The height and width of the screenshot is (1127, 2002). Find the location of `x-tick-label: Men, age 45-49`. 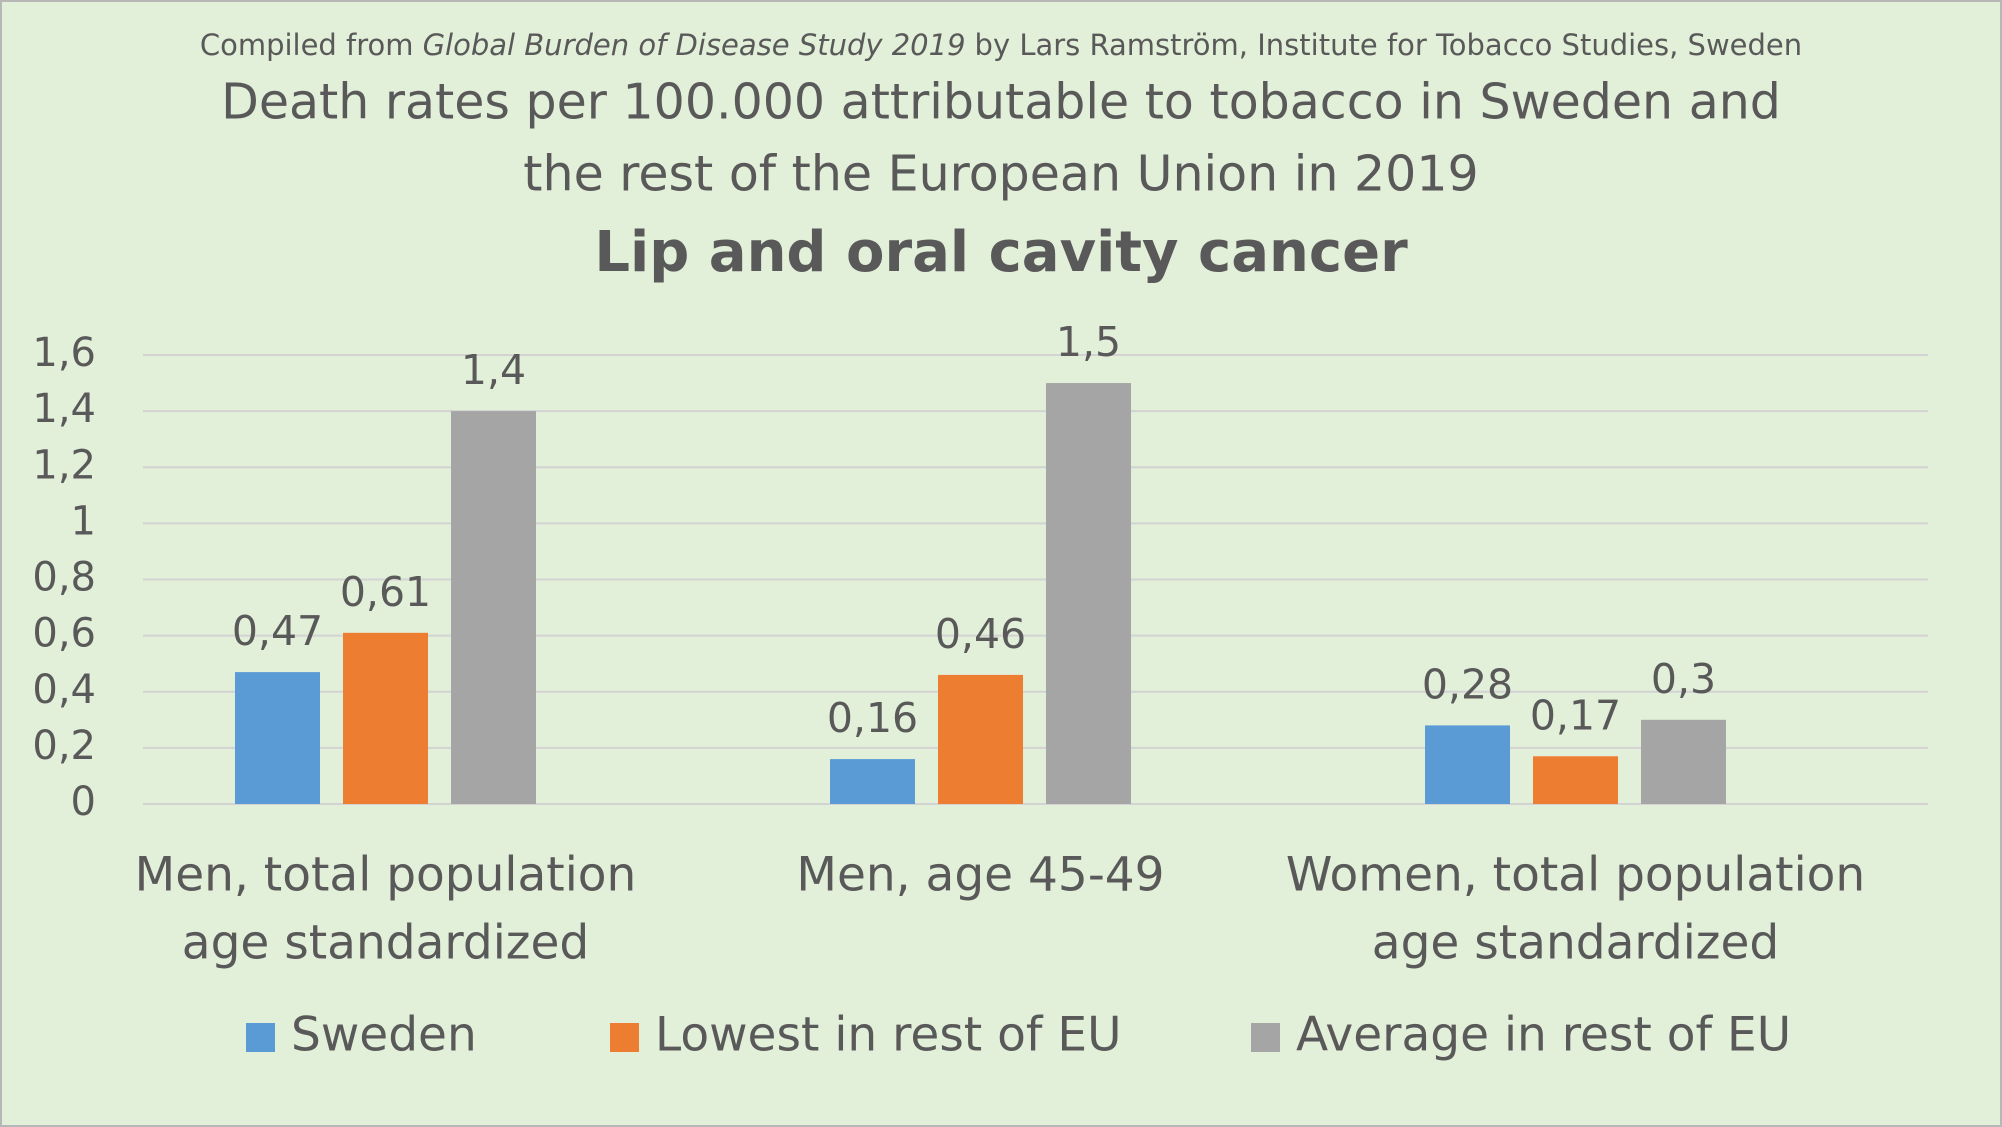

x-tick-label: Men, age 45-49 is located at coordinates (980, 875).